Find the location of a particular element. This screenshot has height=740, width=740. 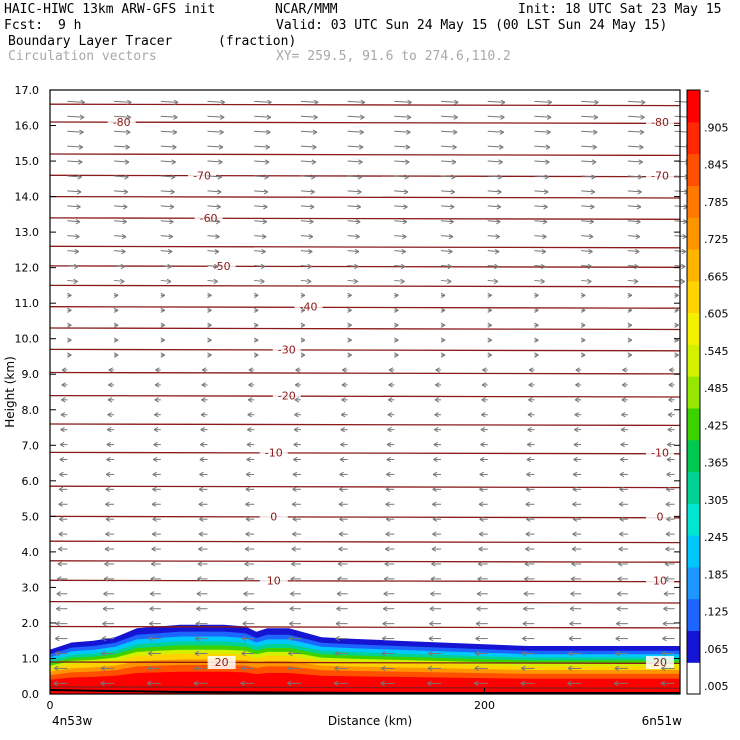

colorbar-tick-label: .485 is located at coordinates (716, 388).